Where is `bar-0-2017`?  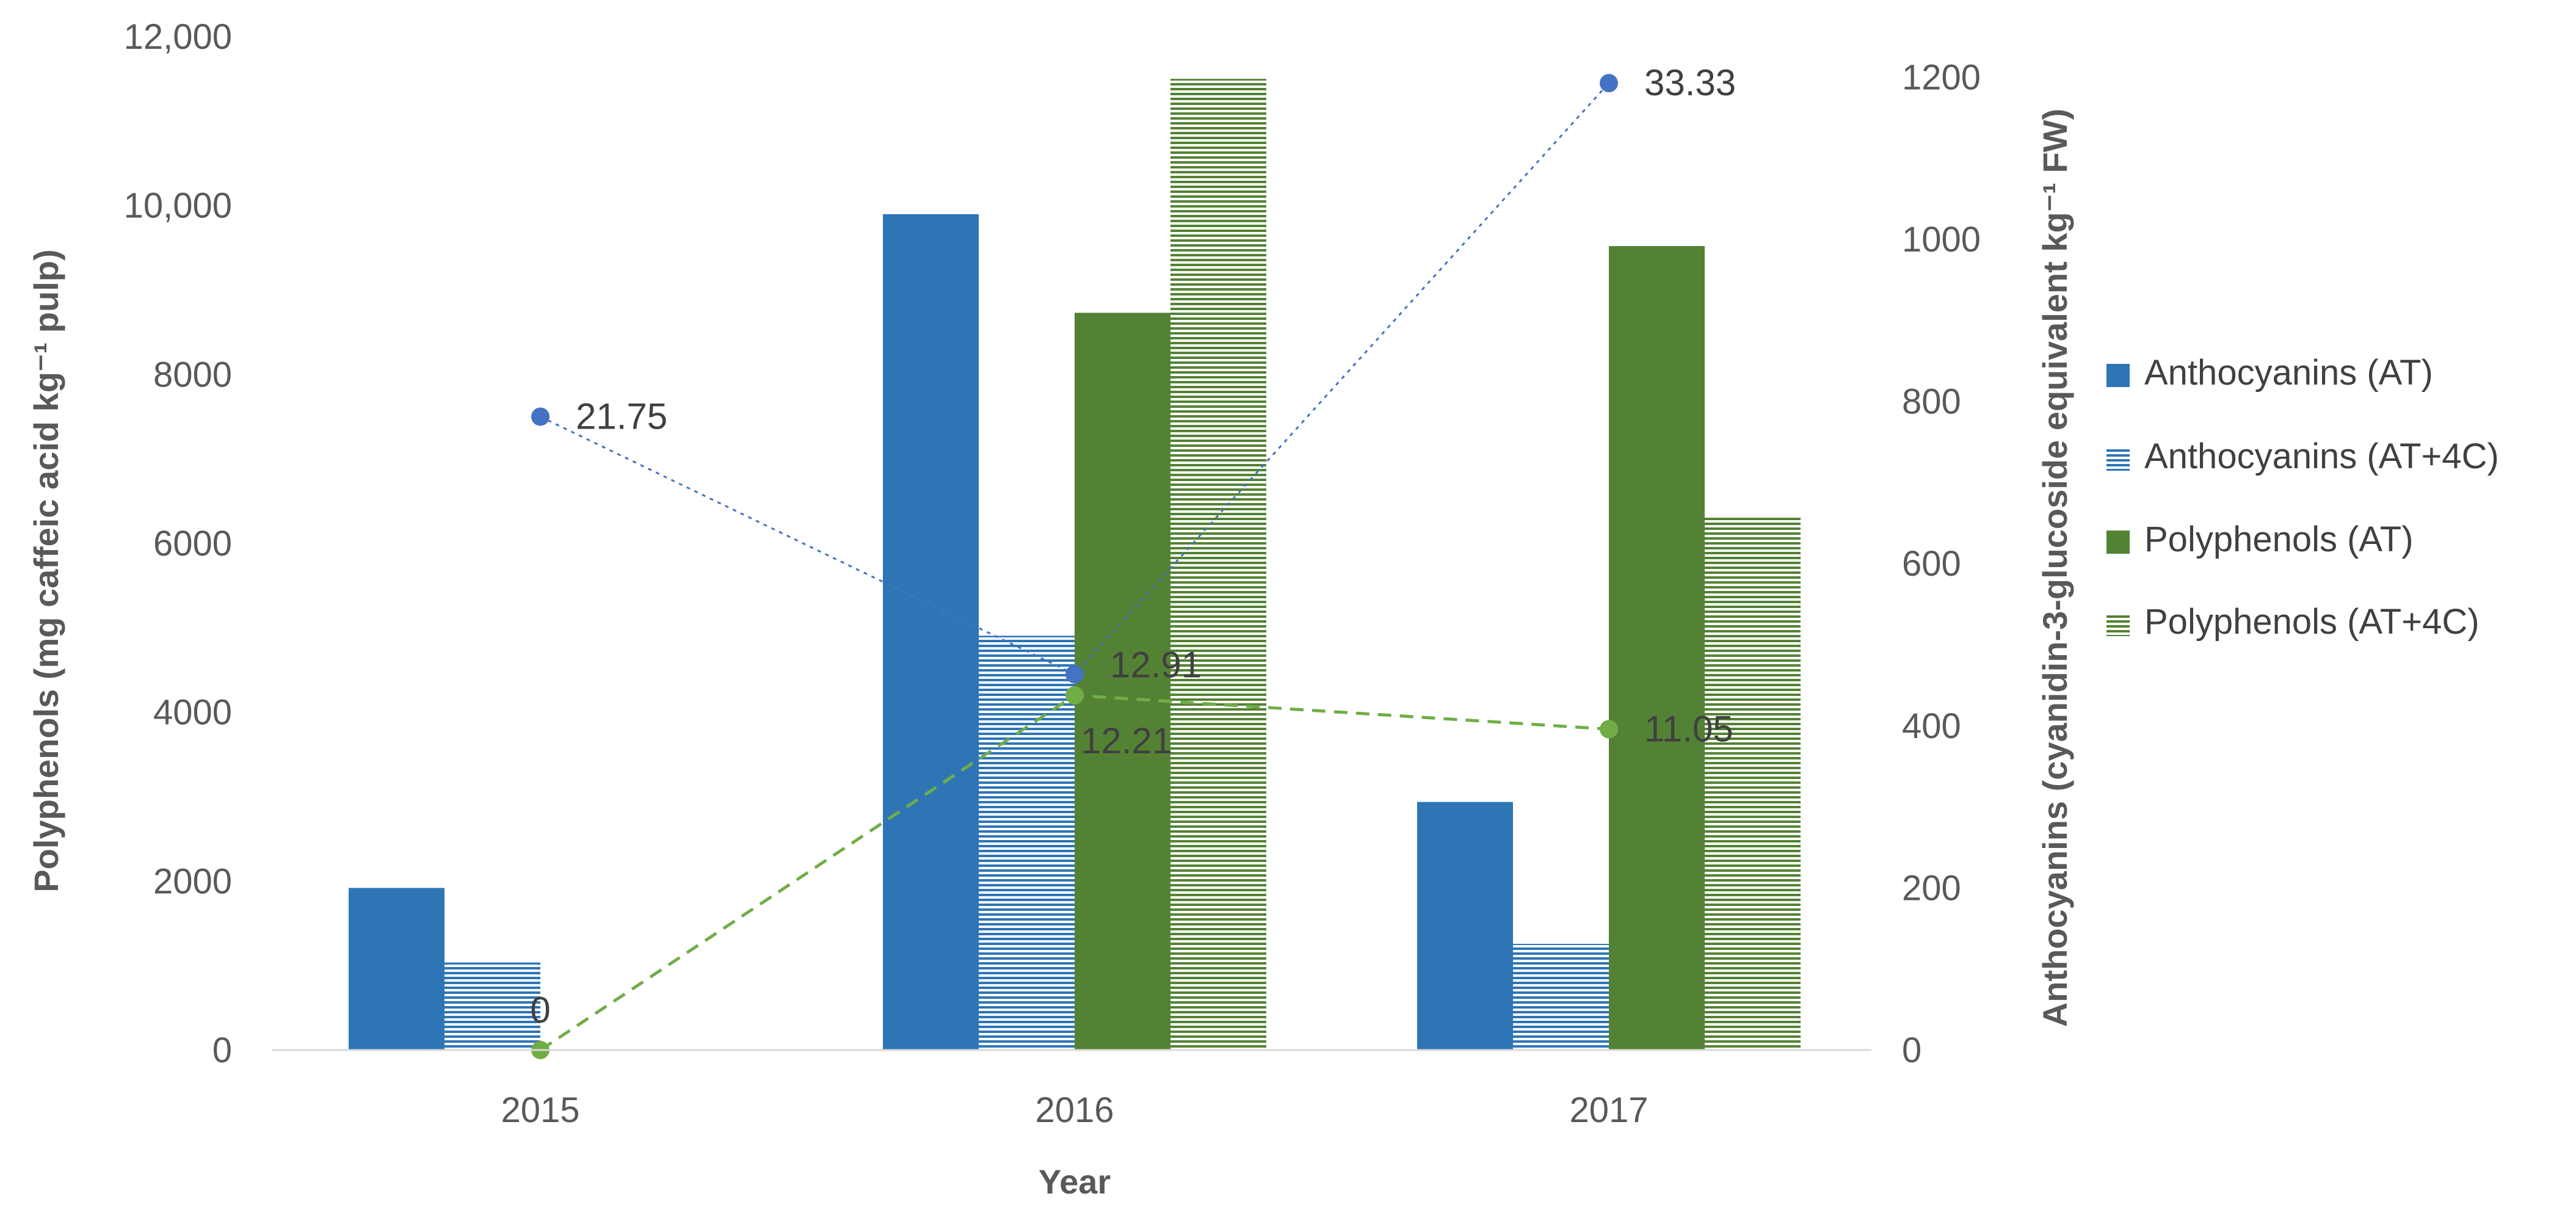 bar-0-2017 is located at coordinates (1465, 926).